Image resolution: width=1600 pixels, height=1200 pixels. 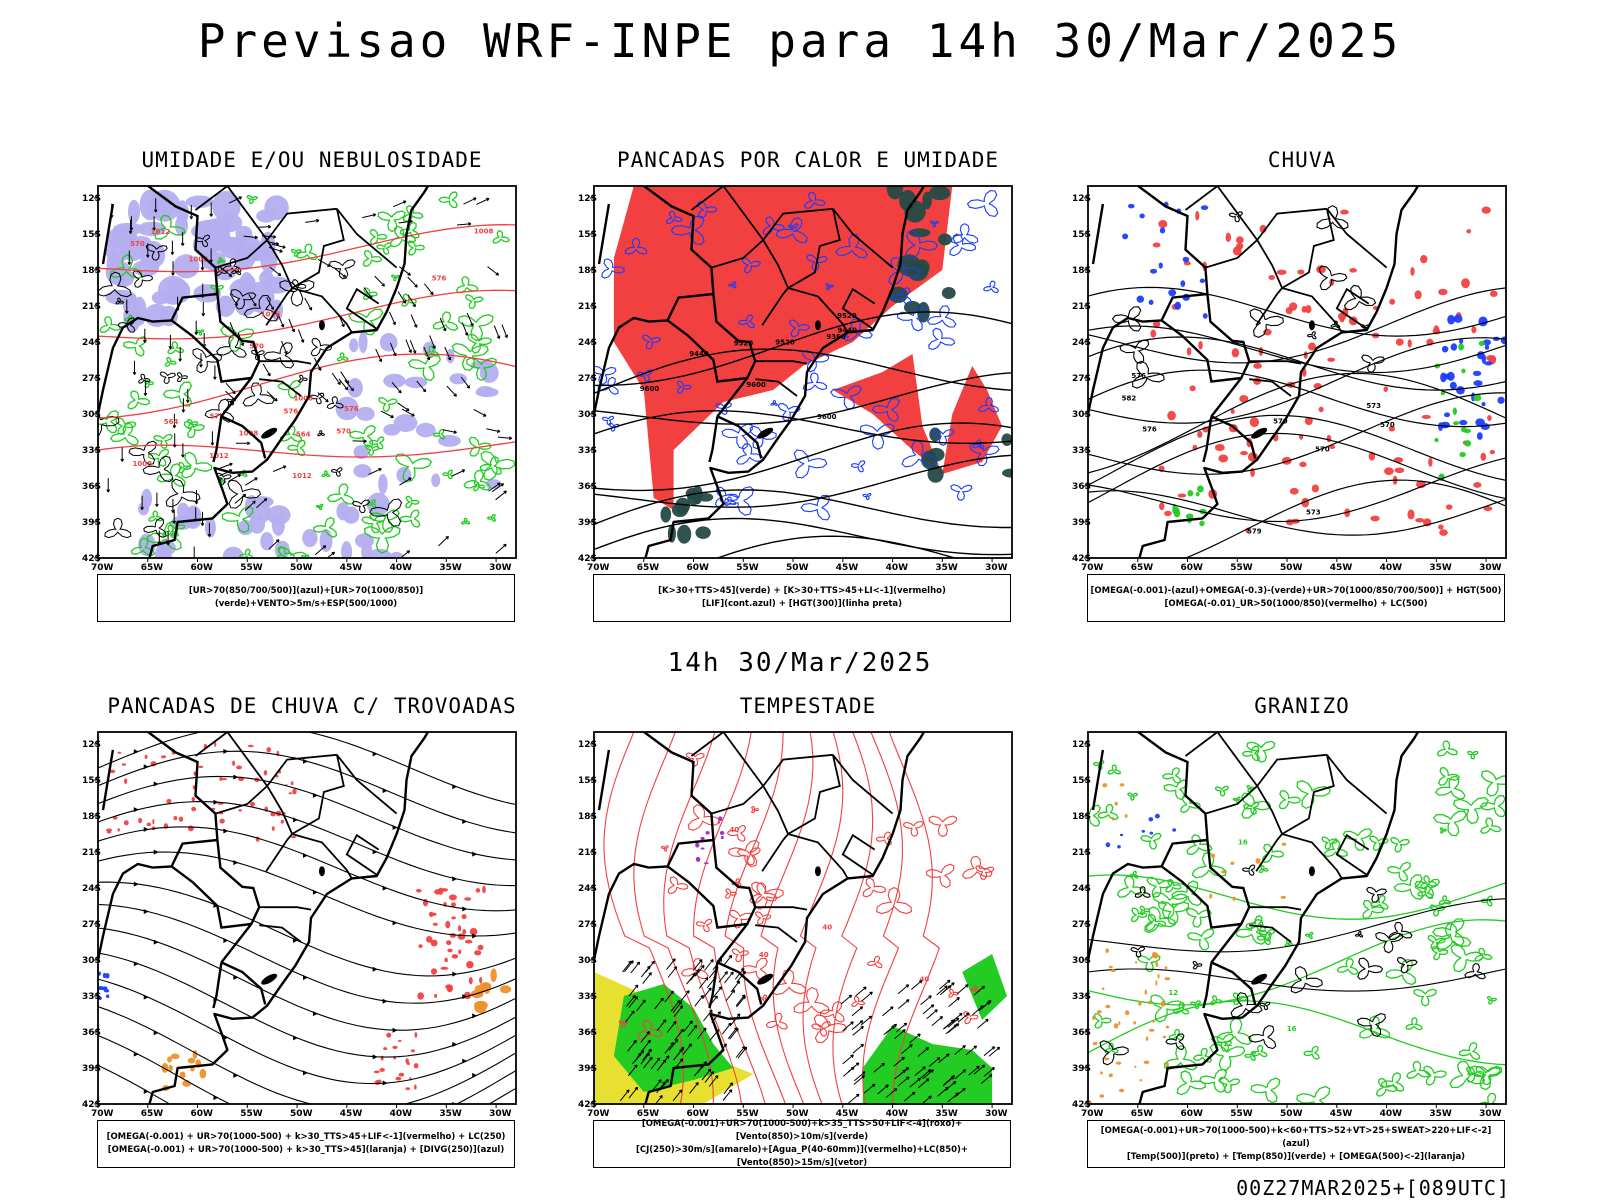 What do you see at coordinates (1149, 430) in the screenshot?
I see `contour-label: 576` at bounding box center [1149, 430].